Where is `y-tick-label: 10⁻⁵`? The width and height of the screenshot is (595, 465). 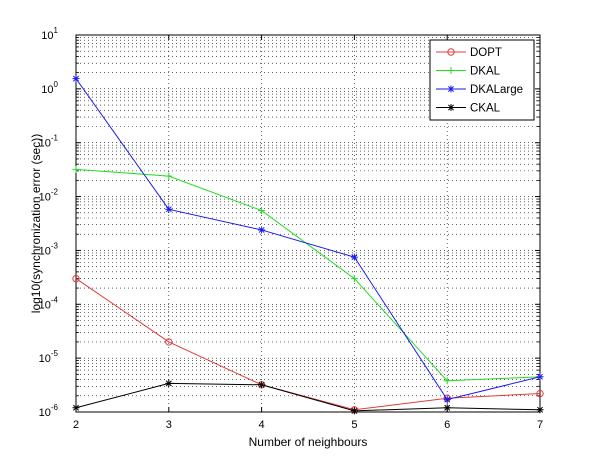 y-tick-label: 10⁻⁵ is located at coordinates (49, 357).